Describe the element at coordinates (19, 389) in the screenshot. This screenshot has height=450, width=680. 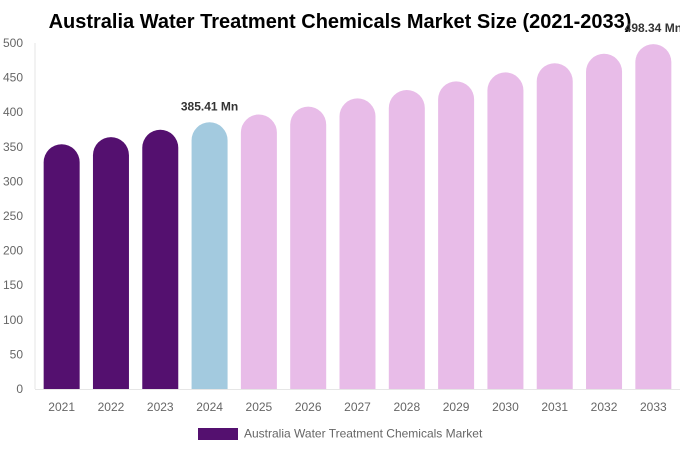
I see `y-tick-label: 0` at that location.